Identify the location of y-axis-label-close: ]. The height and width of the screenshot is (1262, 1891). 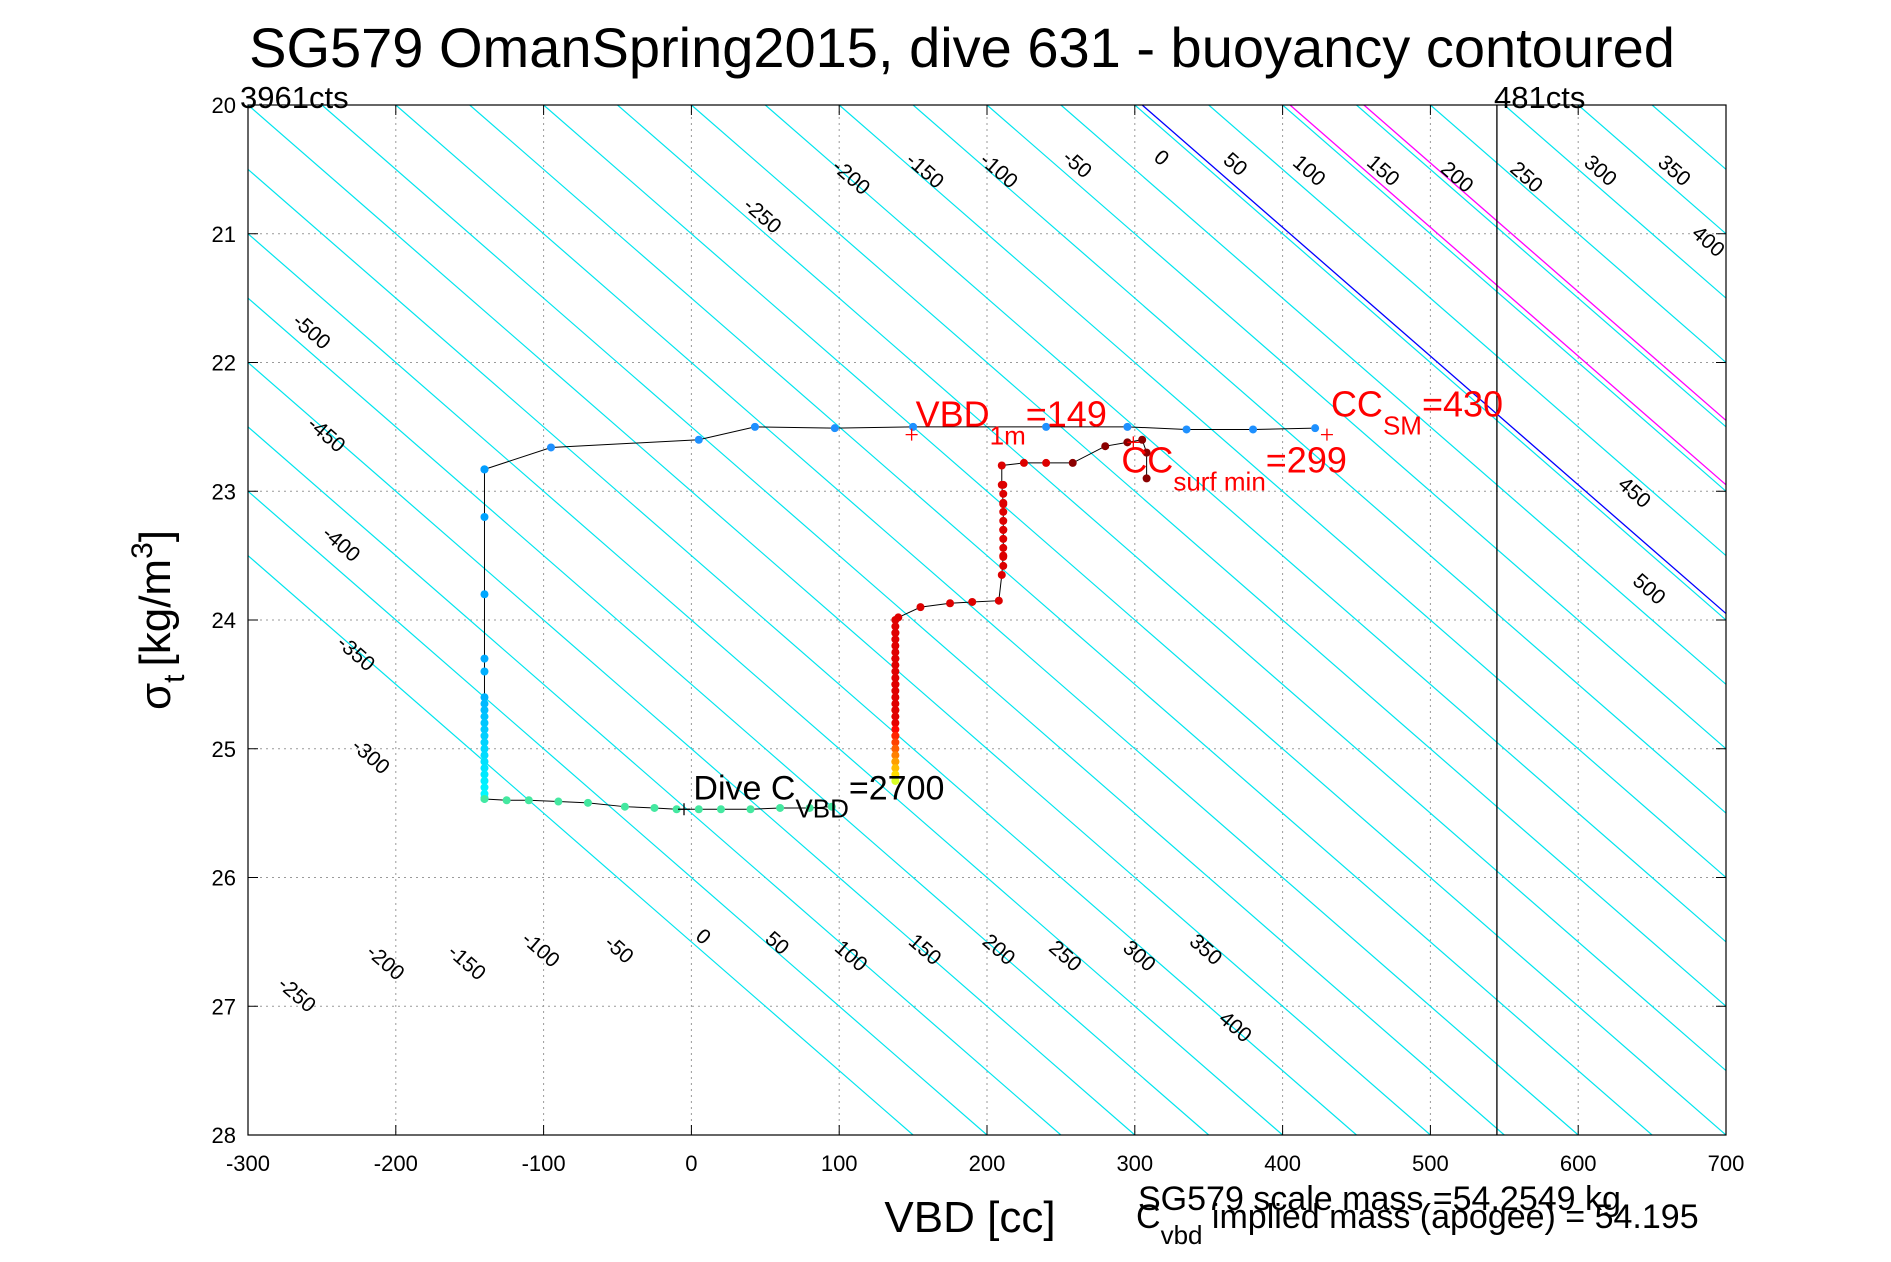
(155, 536).